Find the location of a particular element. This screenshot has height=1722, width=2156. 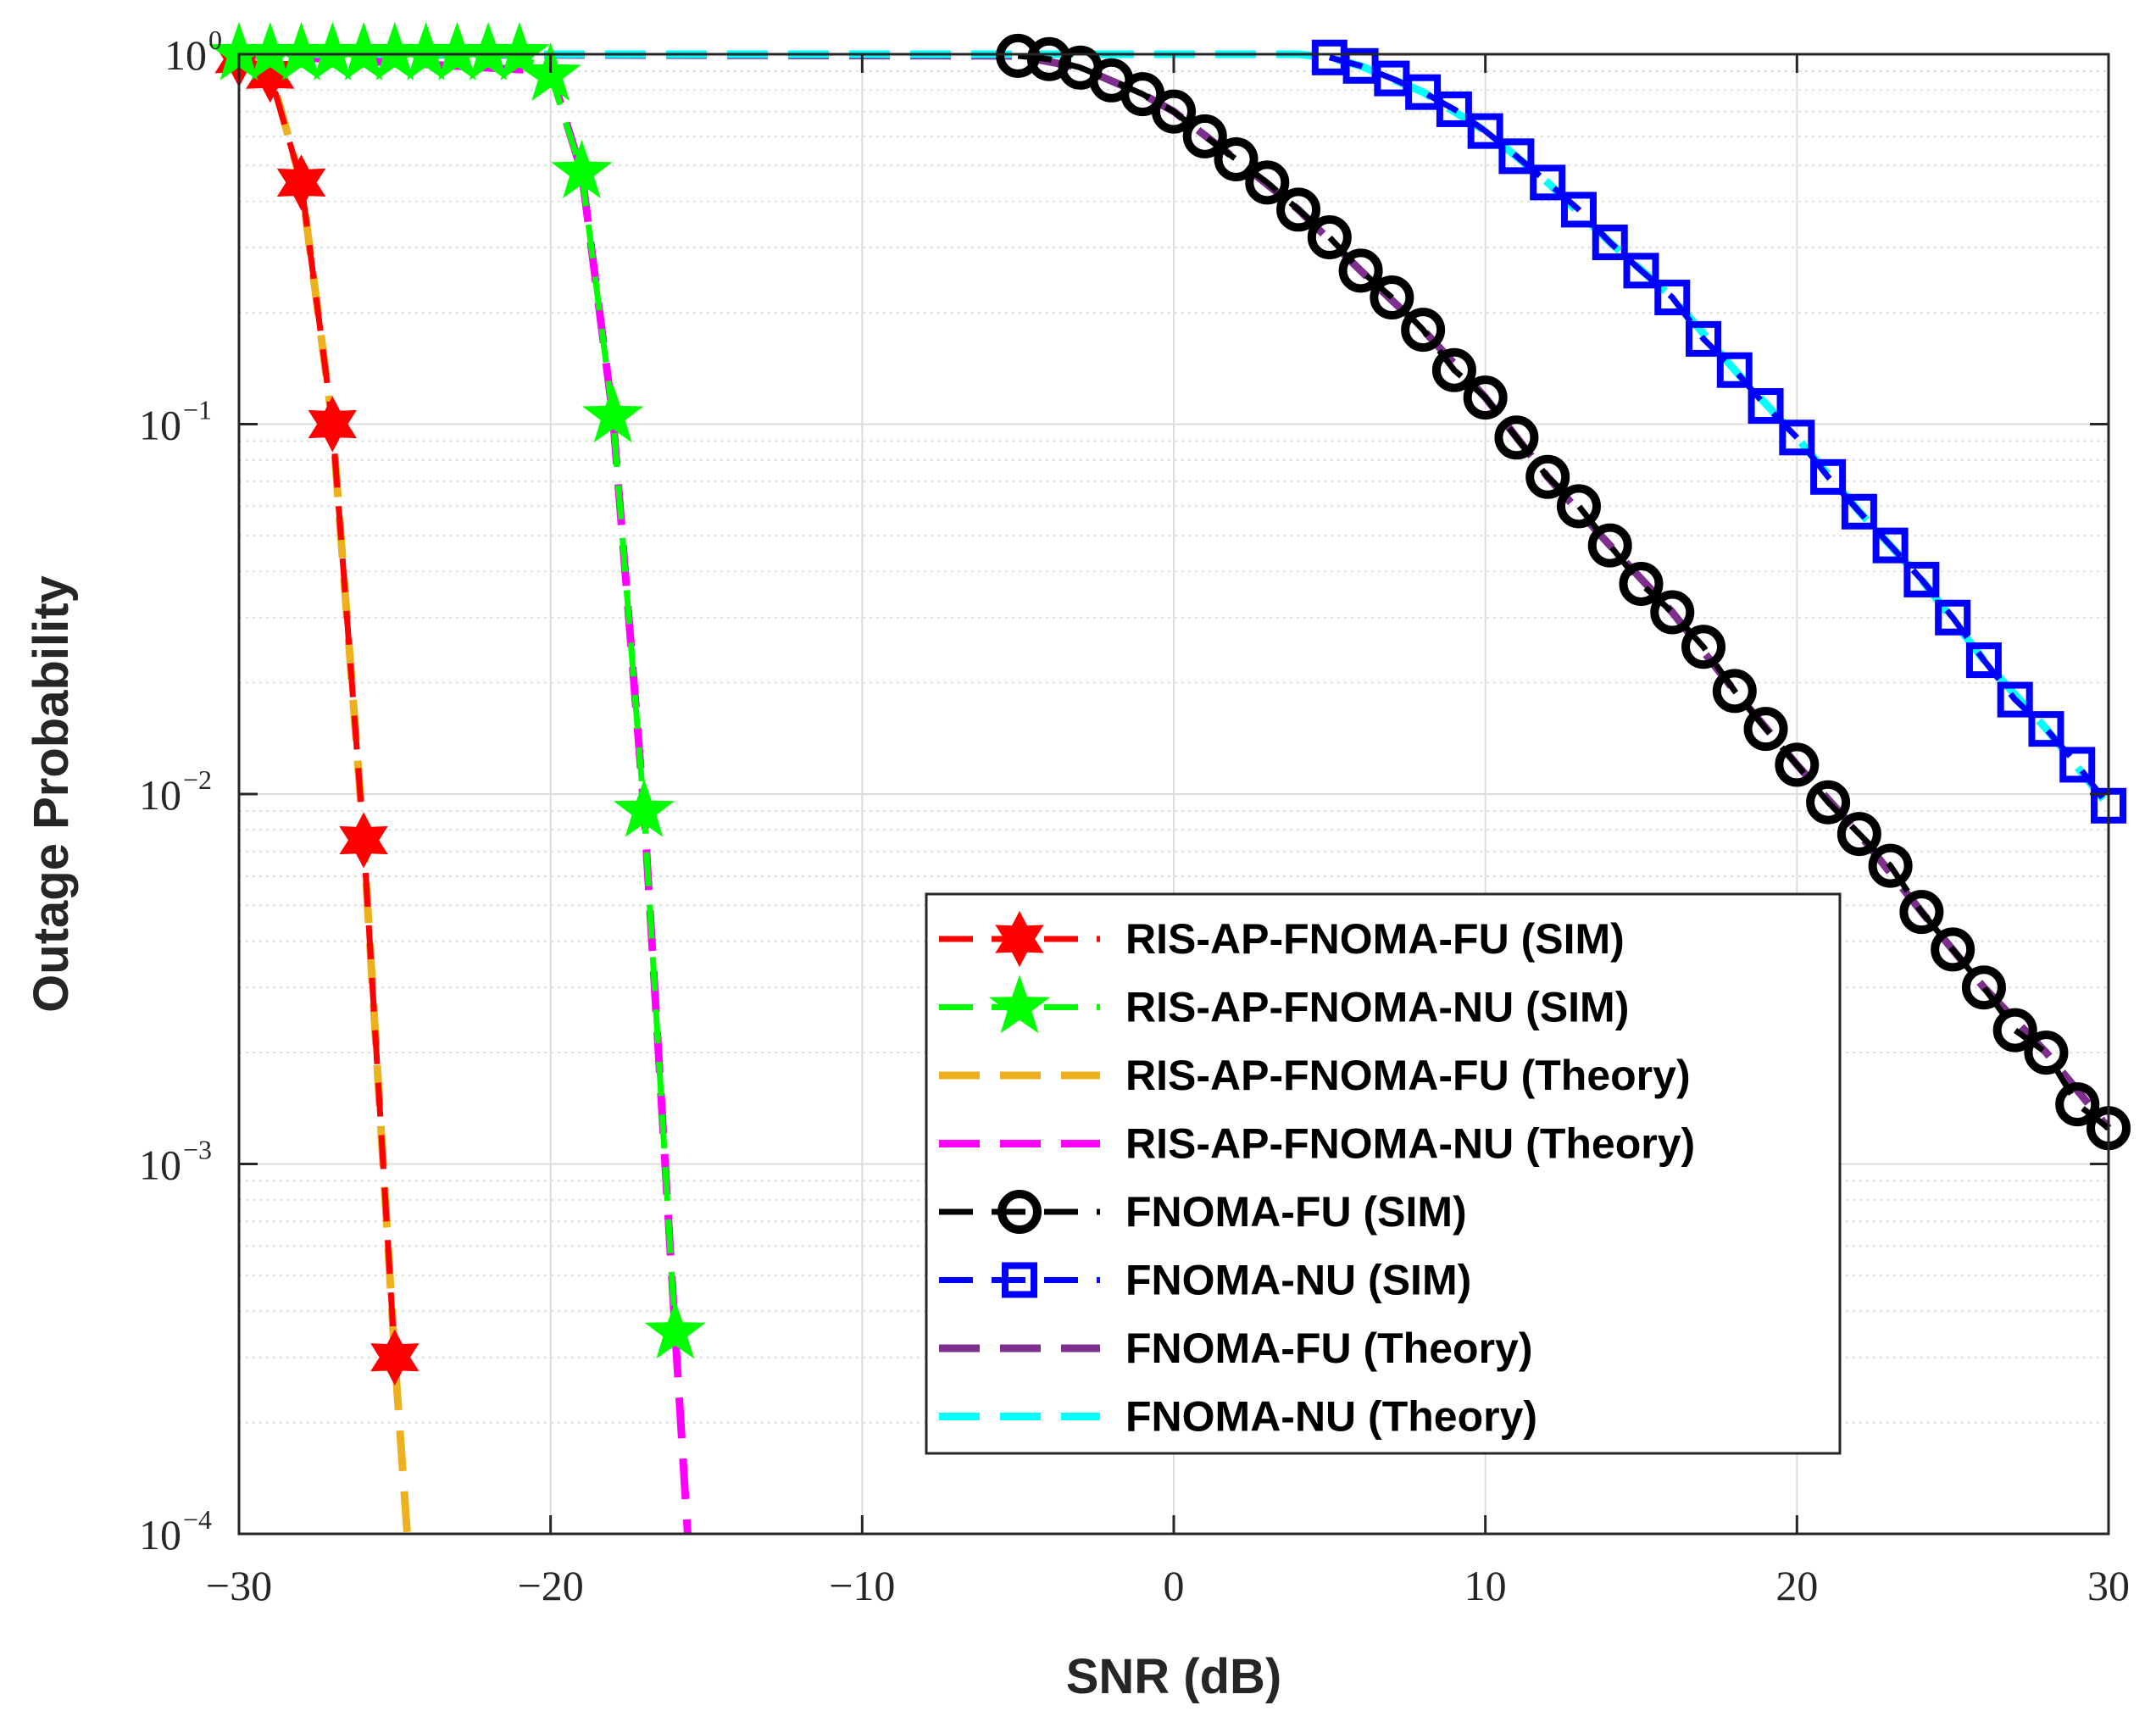

y-tick-label-exponent: −1 is located at coordinates (197, 410).